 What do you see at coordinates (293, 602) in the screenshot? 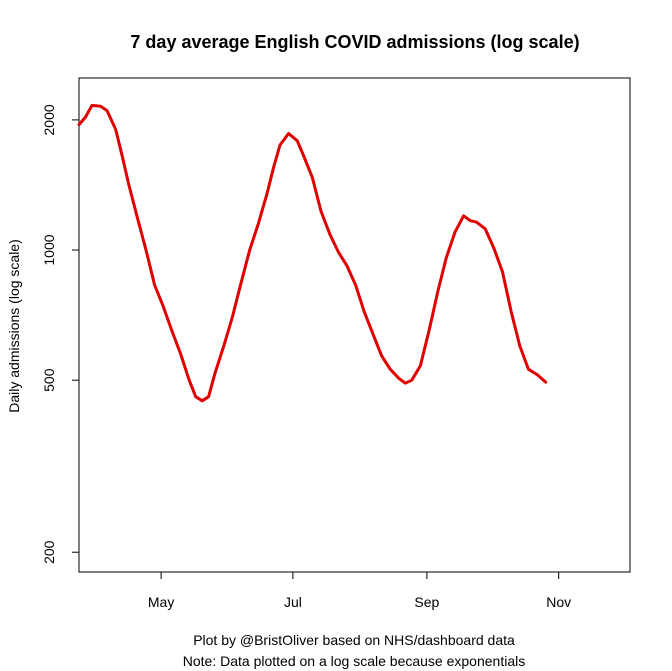
I see `x-tick-label: Jul` at bounding box center [293, 602].